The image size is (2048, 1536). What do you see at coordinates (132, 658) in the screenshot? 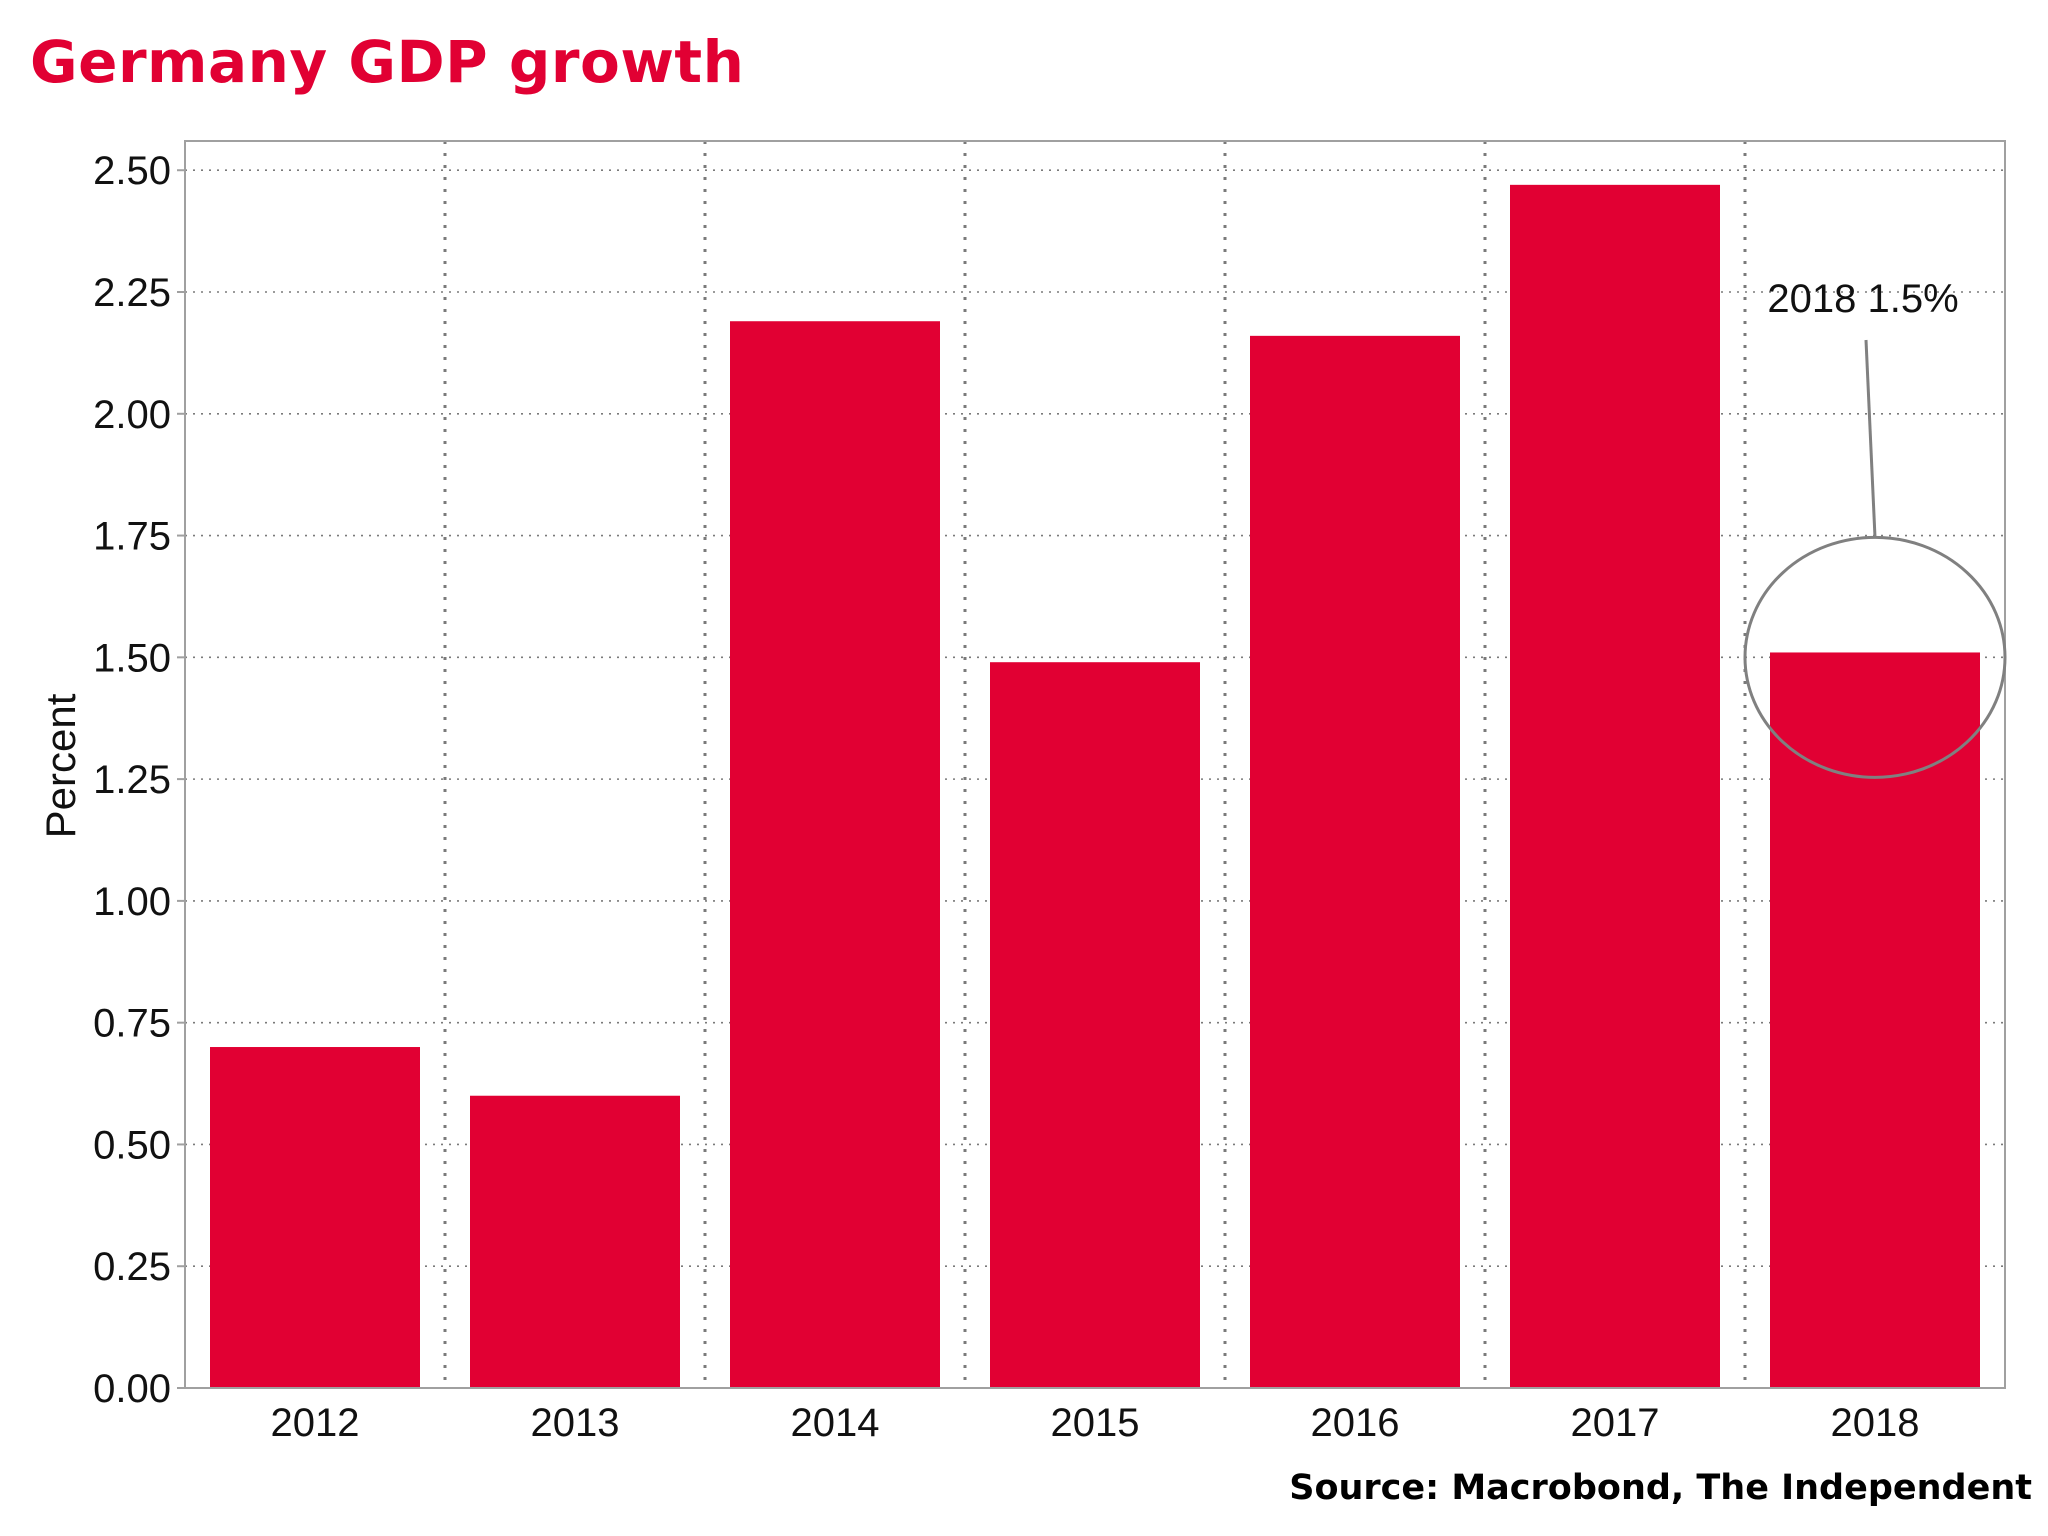
I see `y-tick-label: 1.50` at bounding box center [132, 658].